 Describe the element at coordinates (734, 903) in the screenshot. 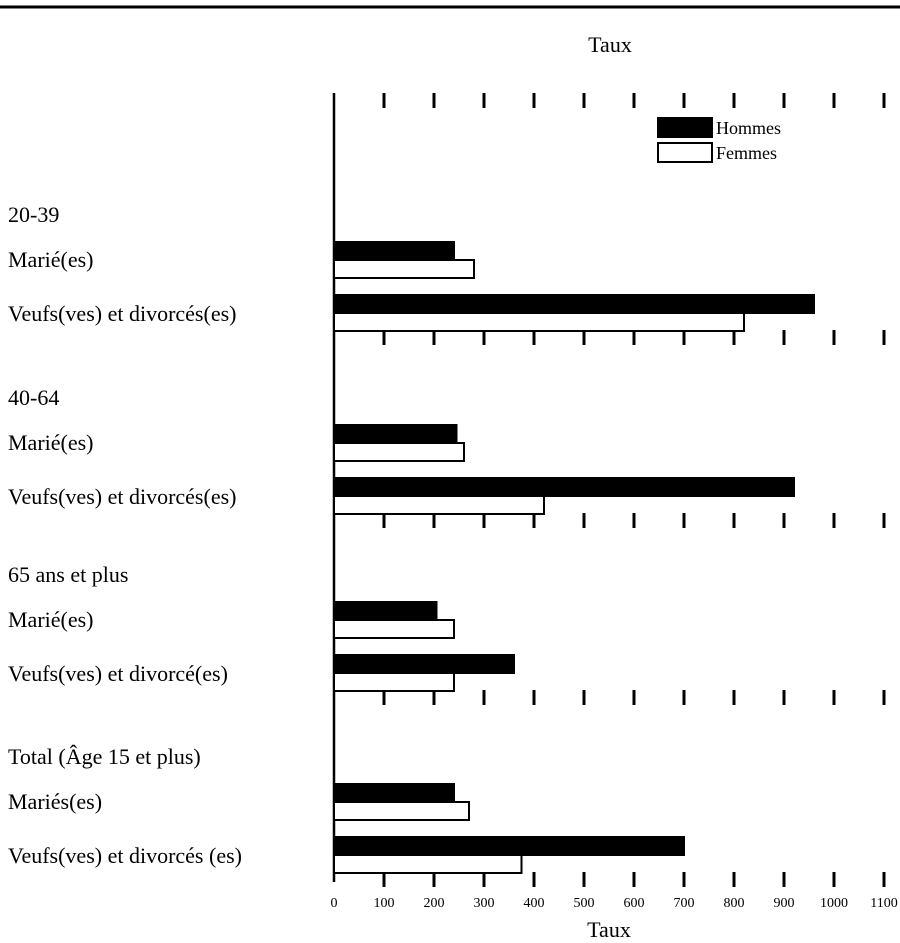

I see `x-tick-label: 800` at that location.